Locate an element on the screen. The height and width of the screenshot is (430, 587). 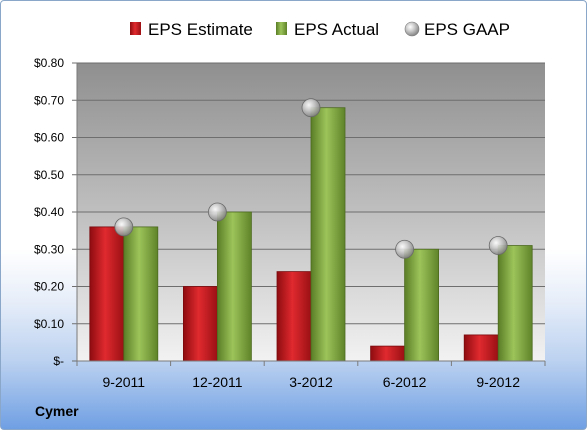
x-tick-label: 6-2012 is located at coordinates (405, 382).